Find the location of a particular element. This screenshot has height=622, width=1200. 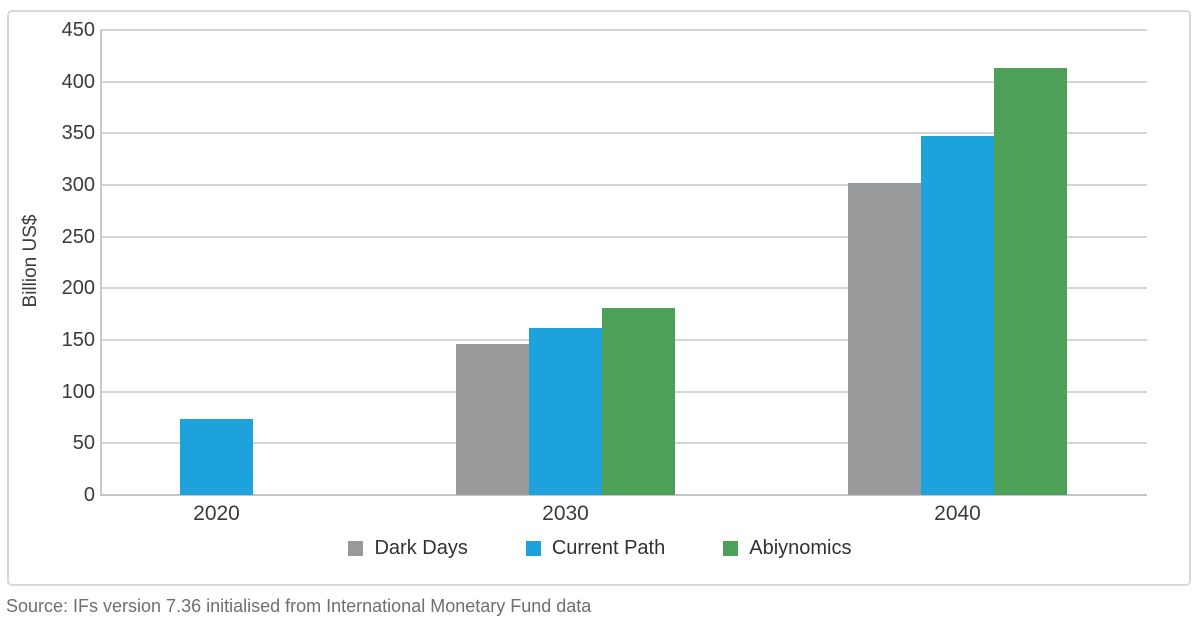

y-tick-label: 200 is located at coordinates (78, 288).